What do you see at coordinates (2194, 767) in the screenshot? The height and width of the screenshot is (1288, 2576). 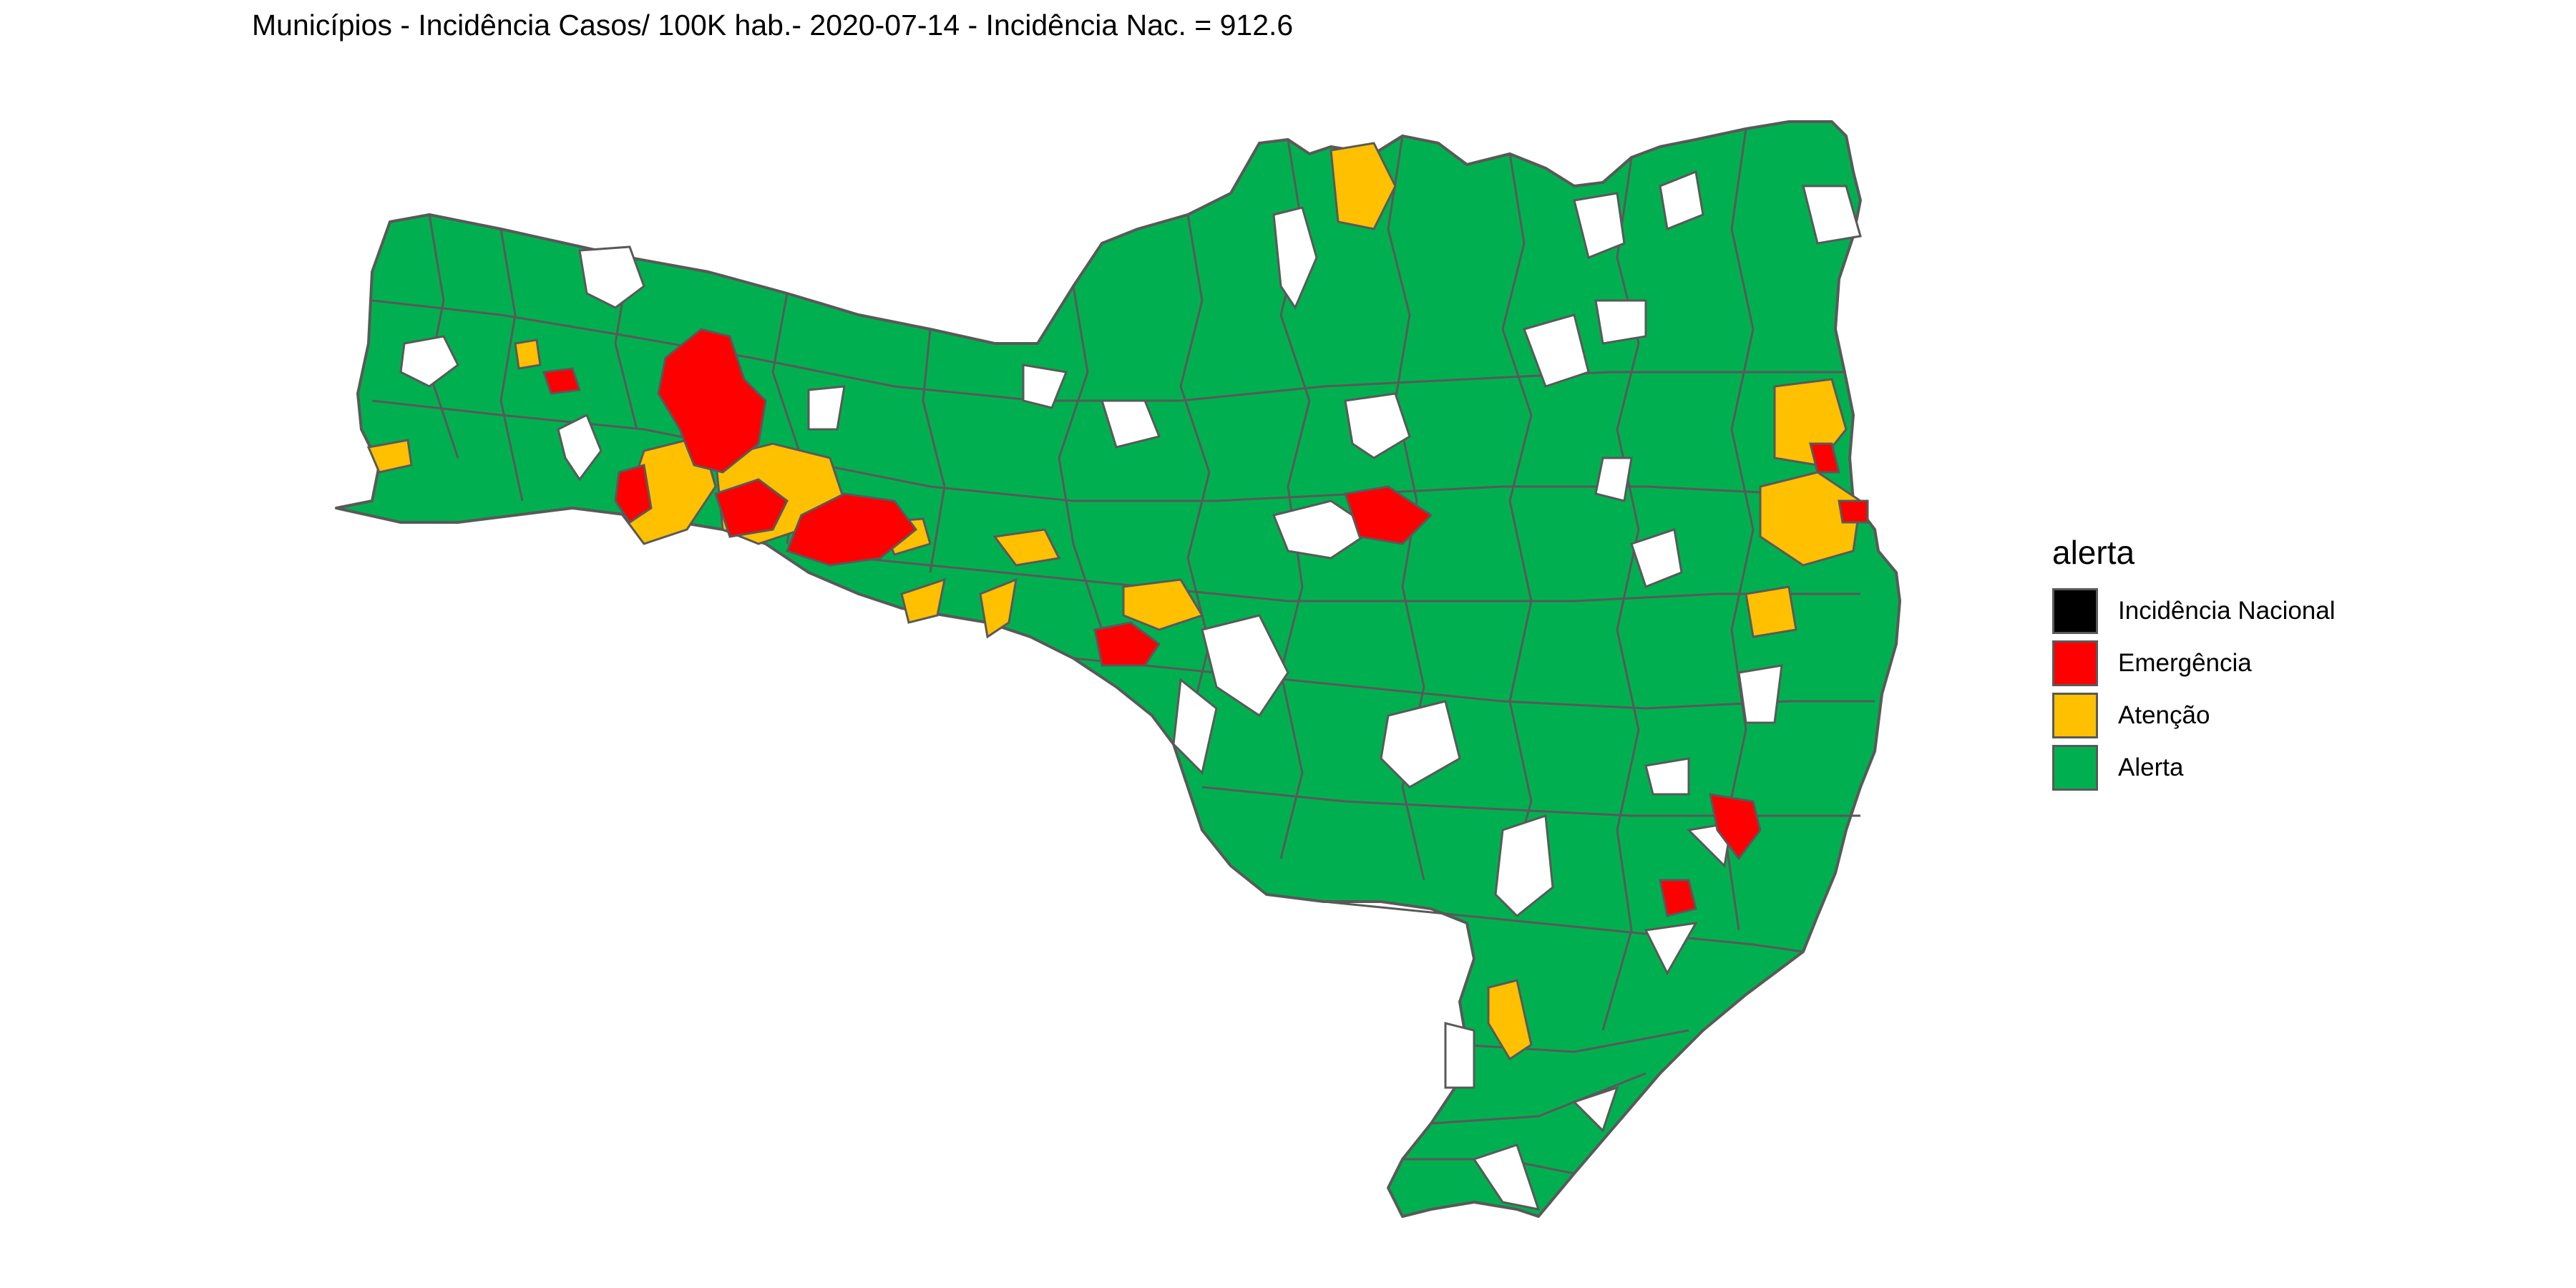 I see `legend-item-alerta: Alerta` at bounding box center [2194, 767].